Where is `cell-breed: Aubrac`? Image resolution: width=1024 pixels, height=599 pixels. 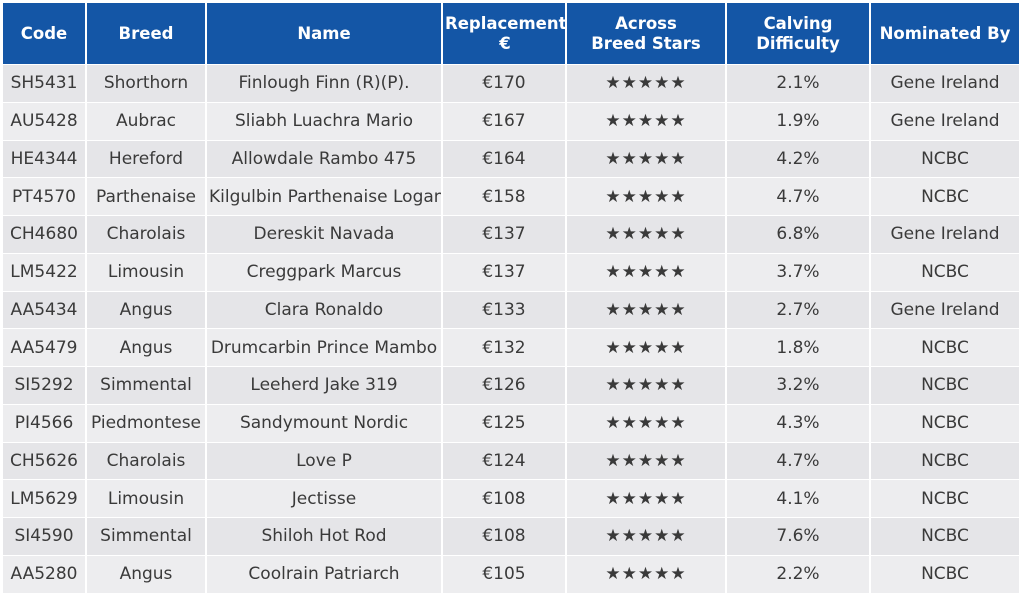
cell-breed: Aubrac is located at coordinates (147, 120).